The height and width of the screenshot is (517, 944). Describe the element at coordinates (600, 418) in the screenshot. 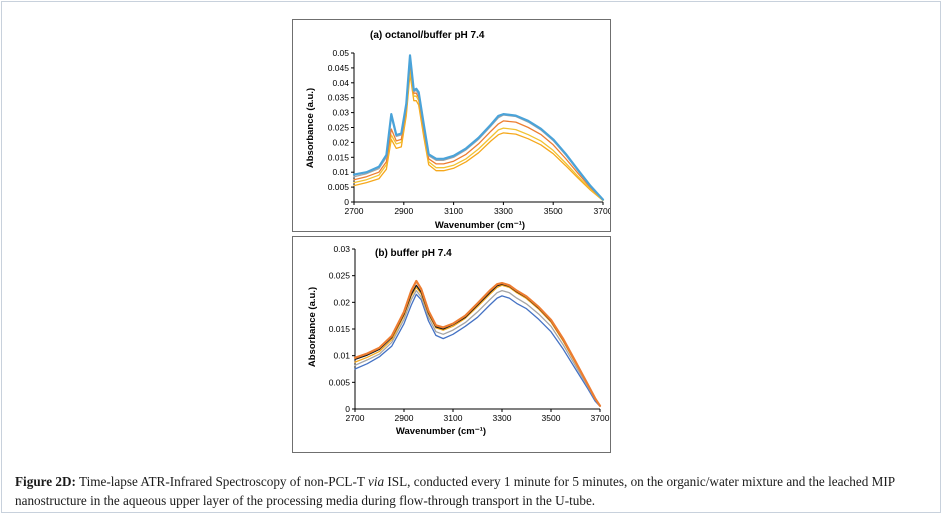

I see `chart-b-x-tick-label: 3700` at that location.